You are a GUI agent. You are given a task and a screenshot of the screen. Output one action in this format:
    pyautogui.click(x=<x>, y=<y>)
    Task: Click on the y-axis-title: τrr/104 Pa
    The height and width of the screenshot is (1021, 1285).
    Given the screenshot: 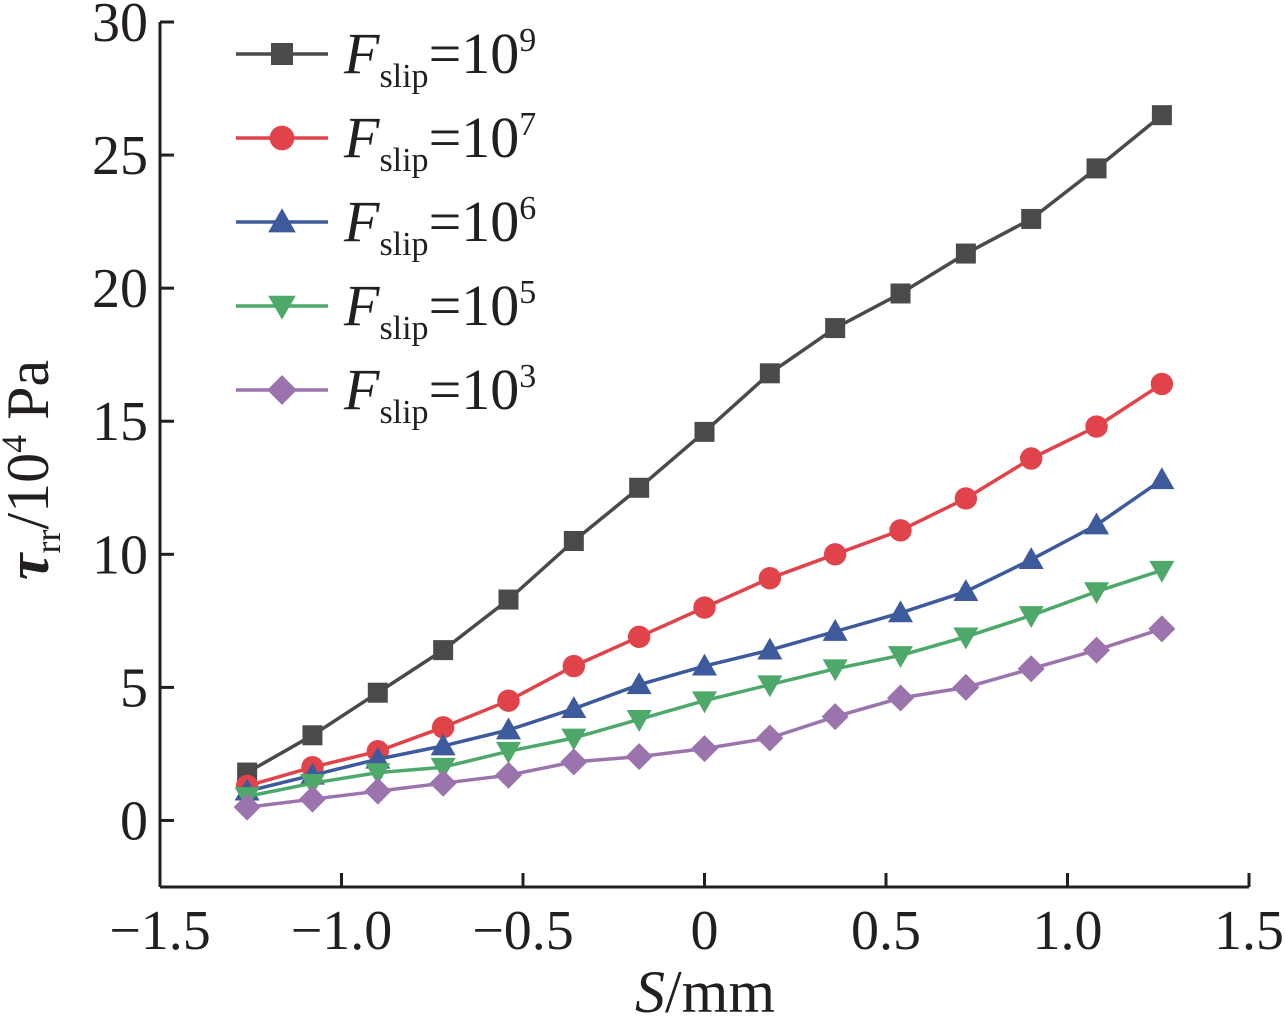 What is the action you would take?
    pyautogui.click(x=34, y=470)
    